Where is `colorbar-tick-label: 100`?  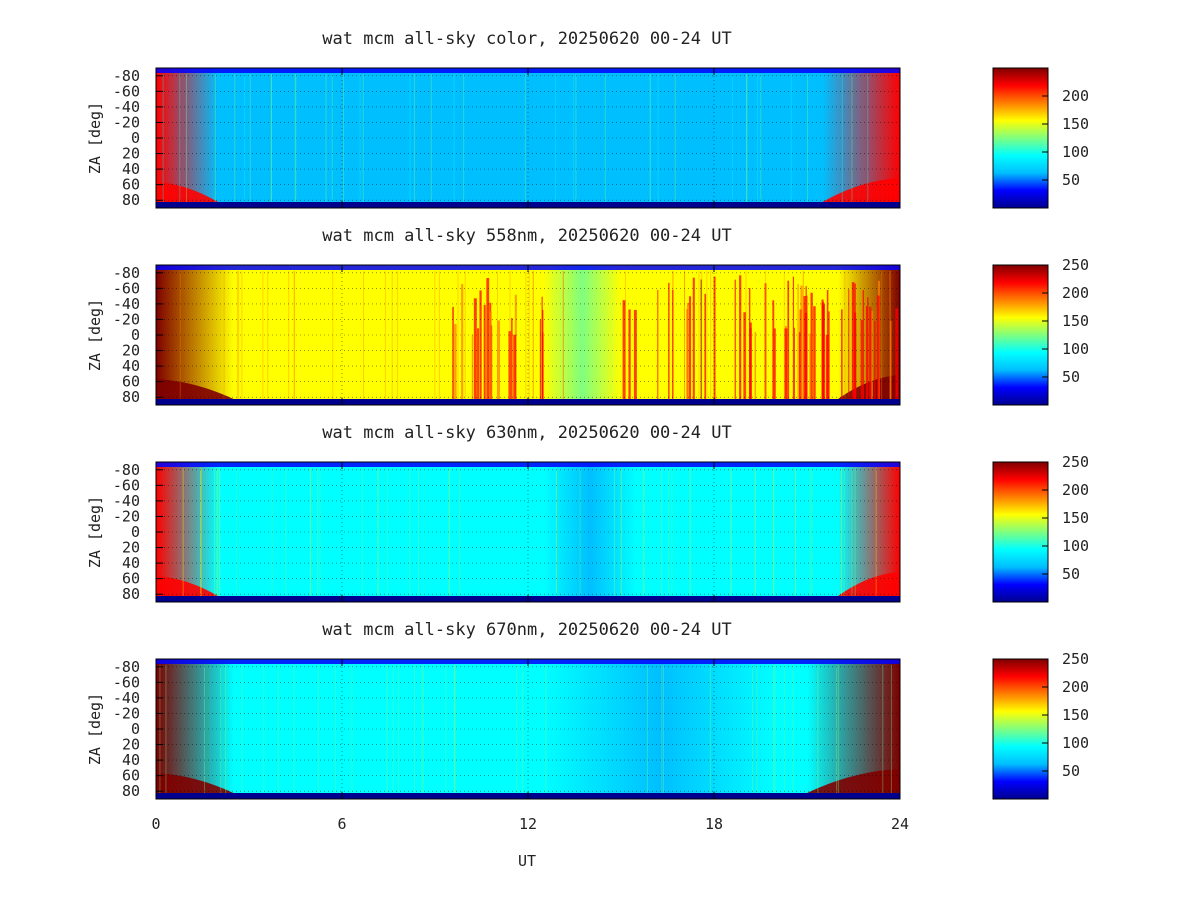
colorbar-tick-label: 100 is located at coordinates (1075, 743).